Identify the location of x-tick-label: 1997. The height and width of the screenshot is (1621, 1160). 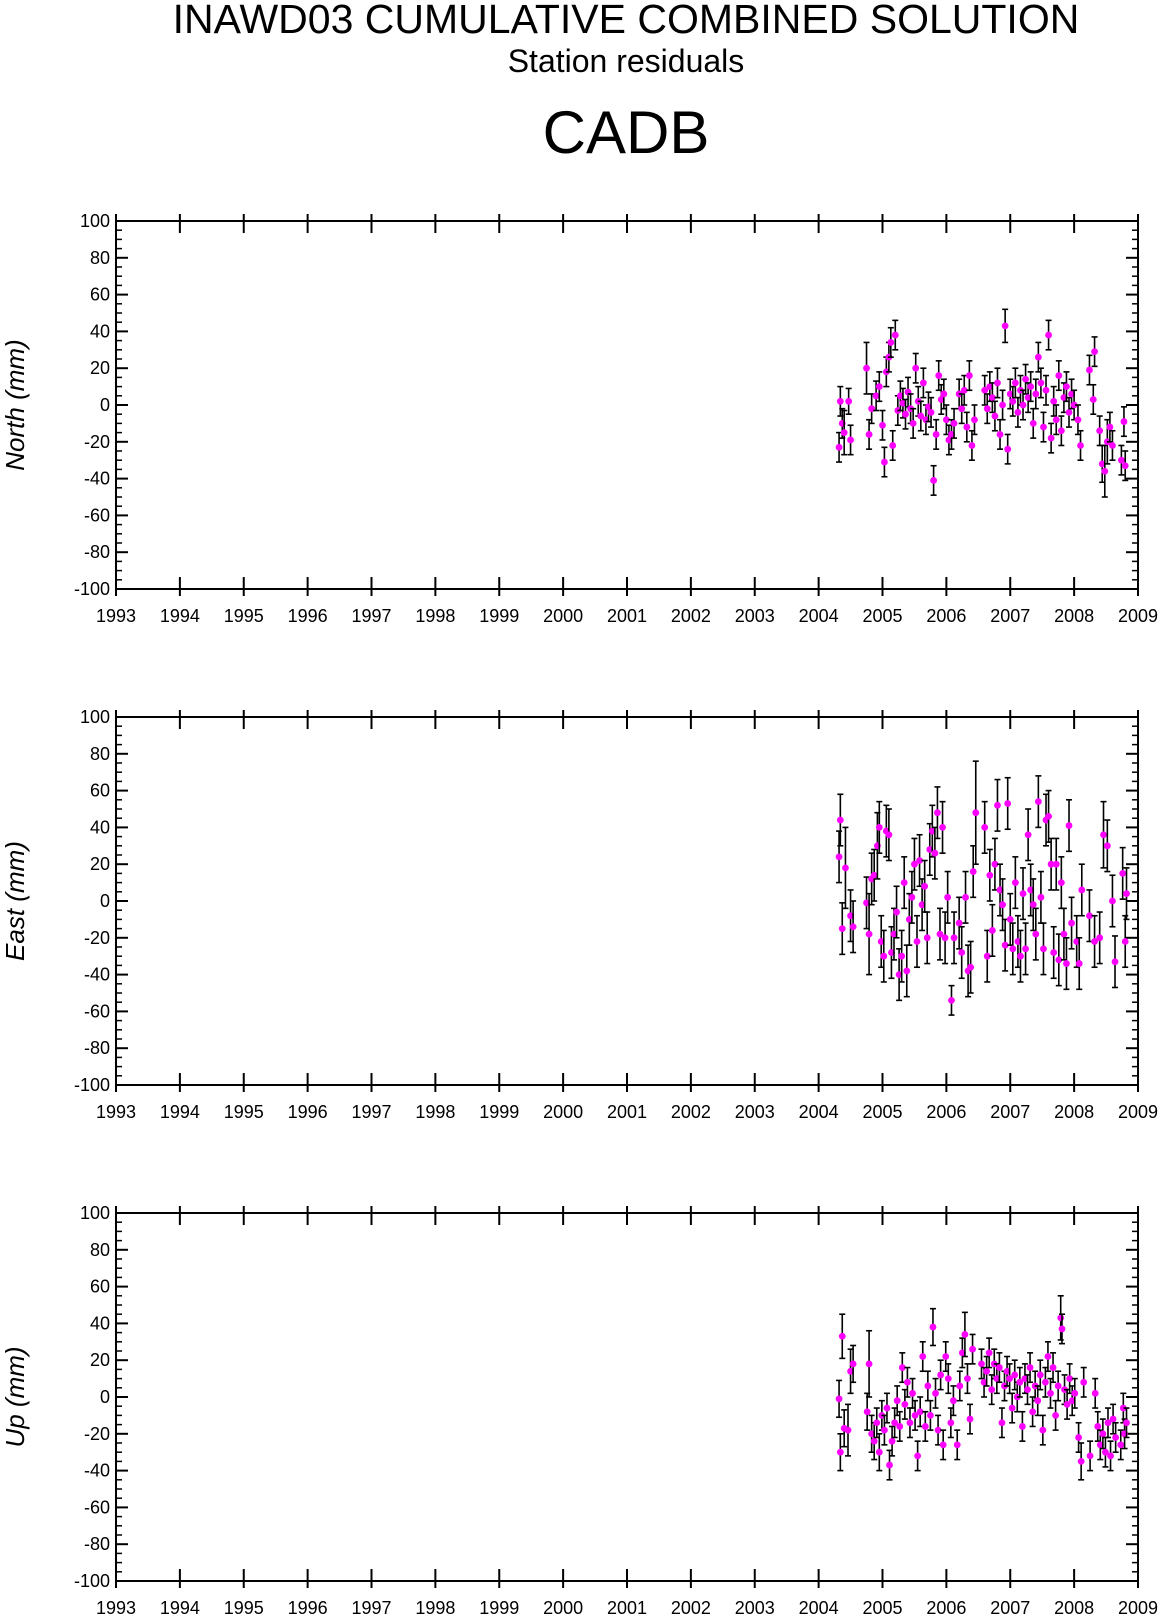
(371, 1608).